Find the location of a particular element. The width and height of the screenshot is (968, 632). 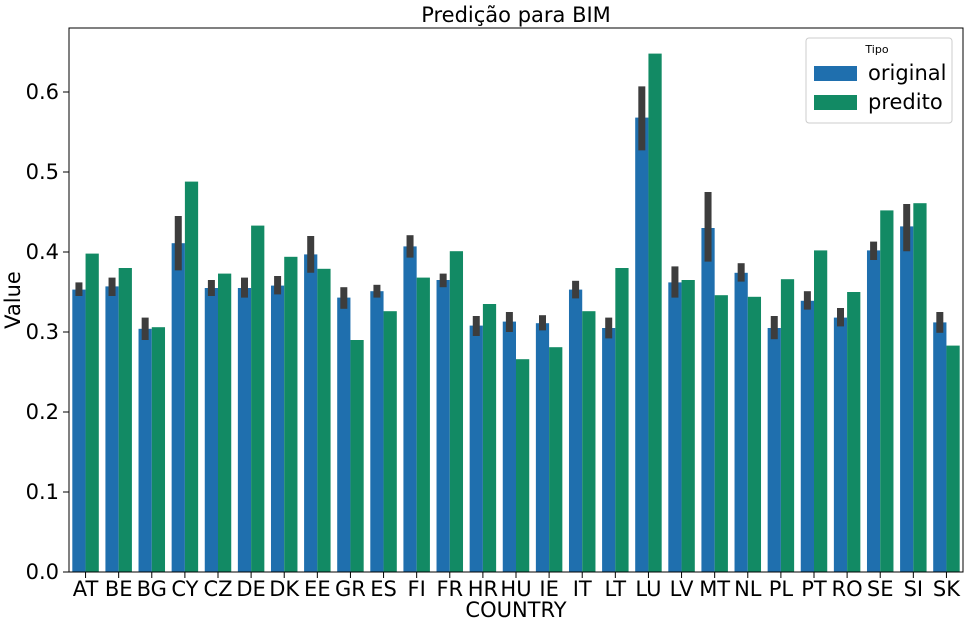

bar-predito-se is located at coordinates (887, 391).